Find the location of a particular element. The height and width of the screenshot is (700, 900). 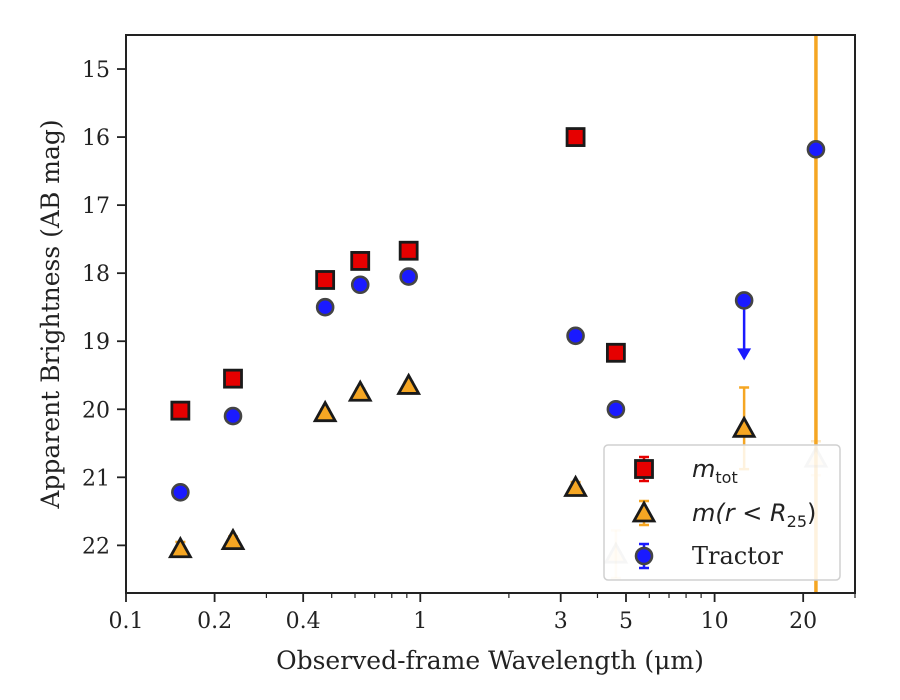

legend-entry-tractor: Tractor is located at coordinates (708, 556).